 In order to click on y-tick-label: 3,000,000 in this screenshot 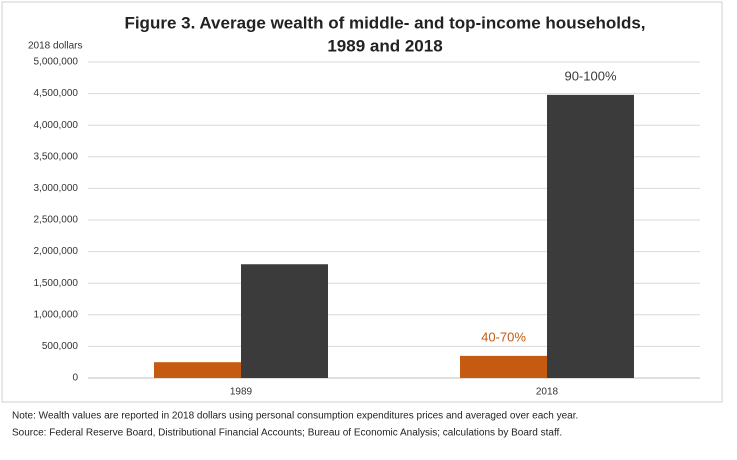, I will do `click(56, 188)`.